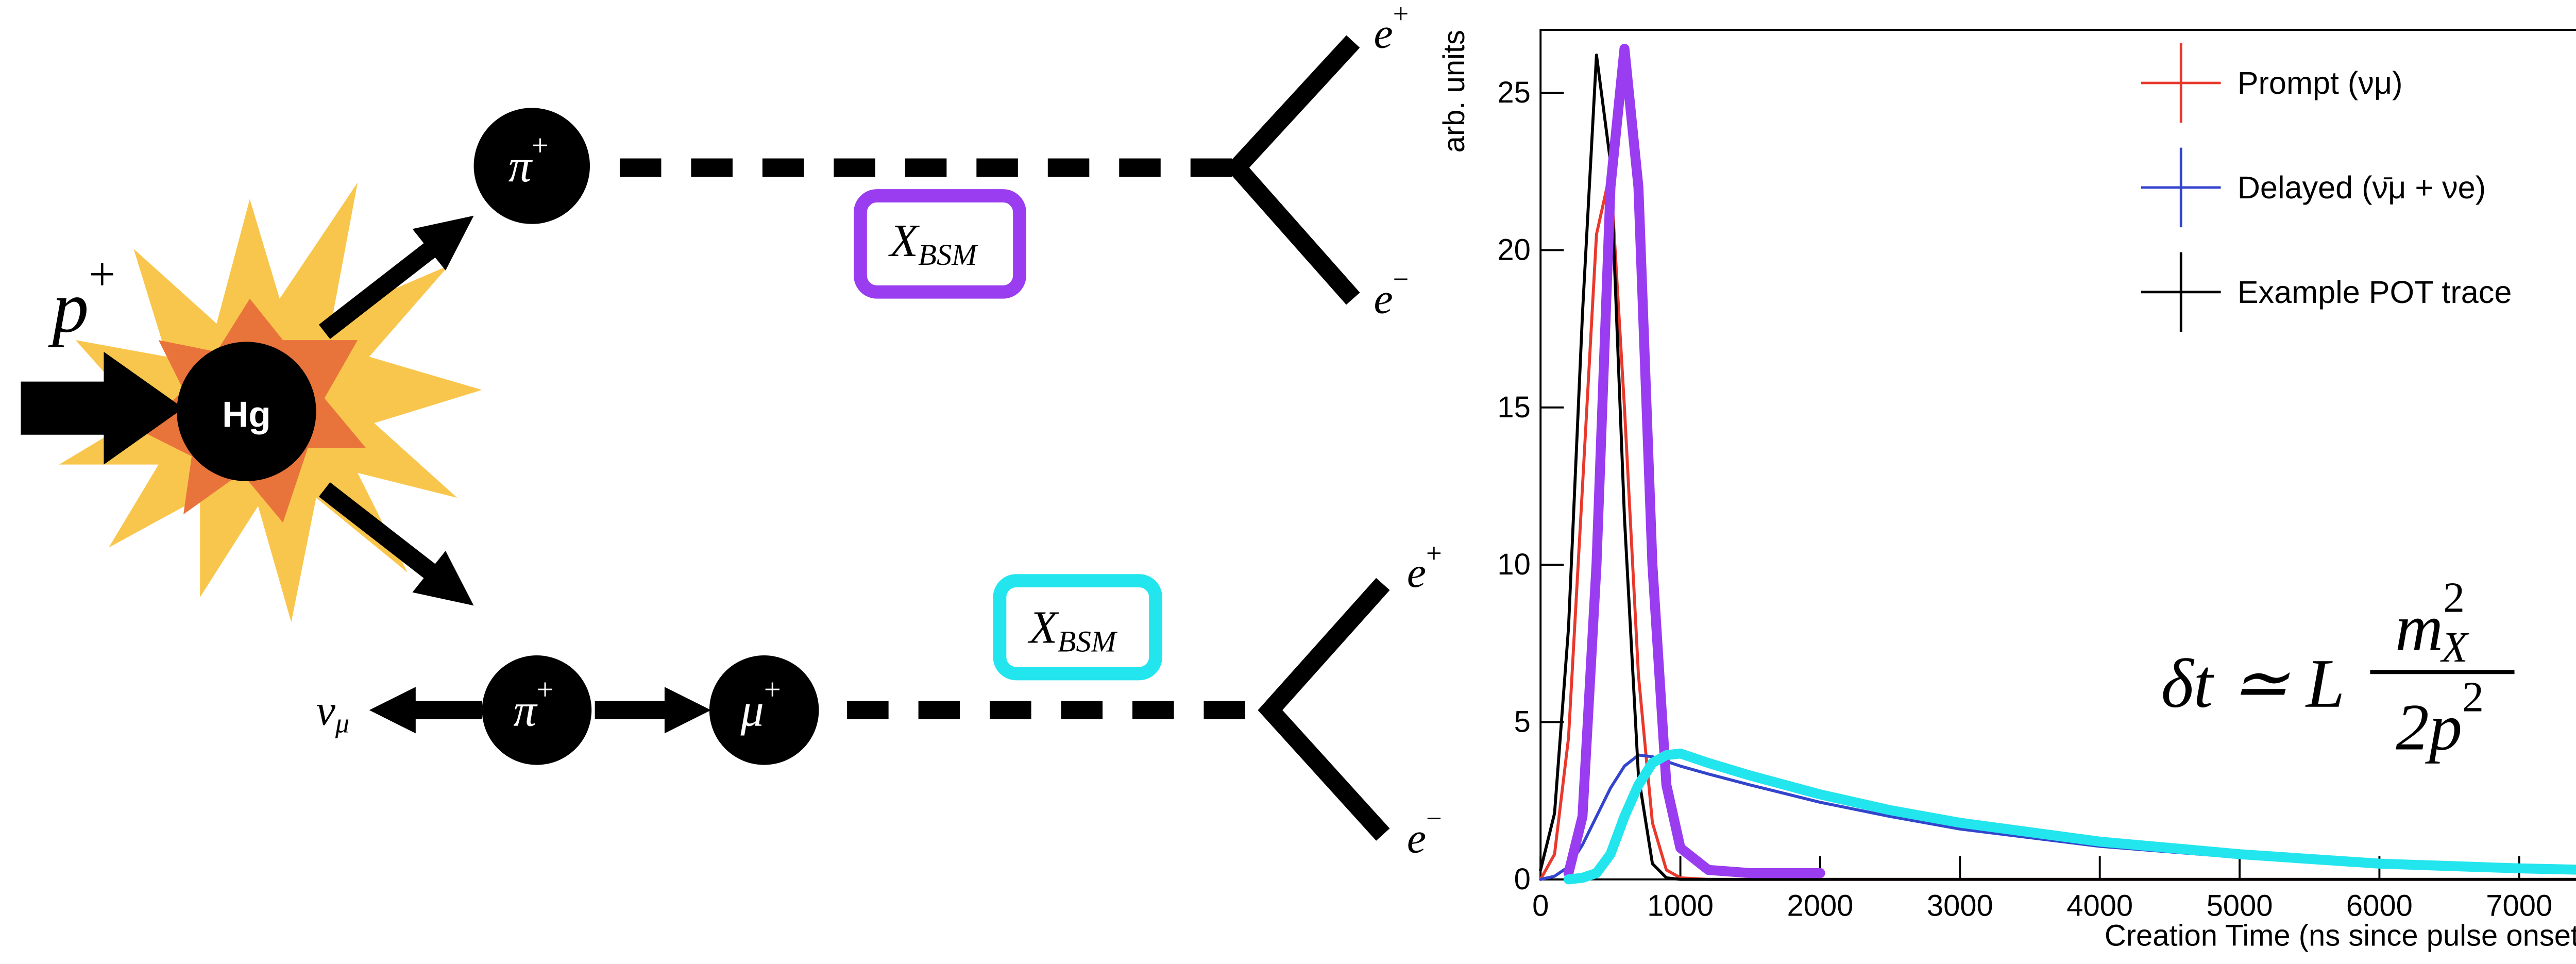 The width and height of the screenshot is (2576, 964). Describe the element at coordinates (1454, 91) in the screenshot. I see `y-axis-label: arb. units` at that location.